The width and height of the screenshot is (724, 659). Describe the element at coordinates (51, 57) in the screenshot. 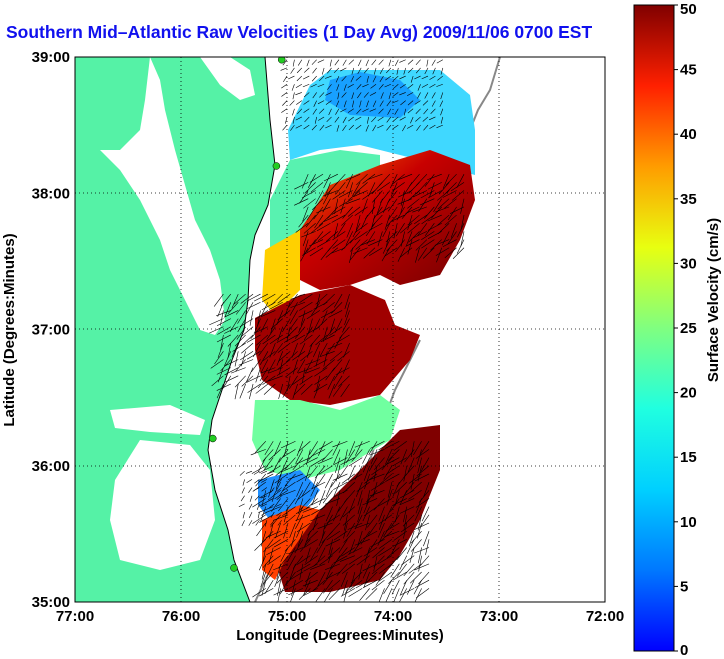

I see `y-tick-label: 39:00` at that location.